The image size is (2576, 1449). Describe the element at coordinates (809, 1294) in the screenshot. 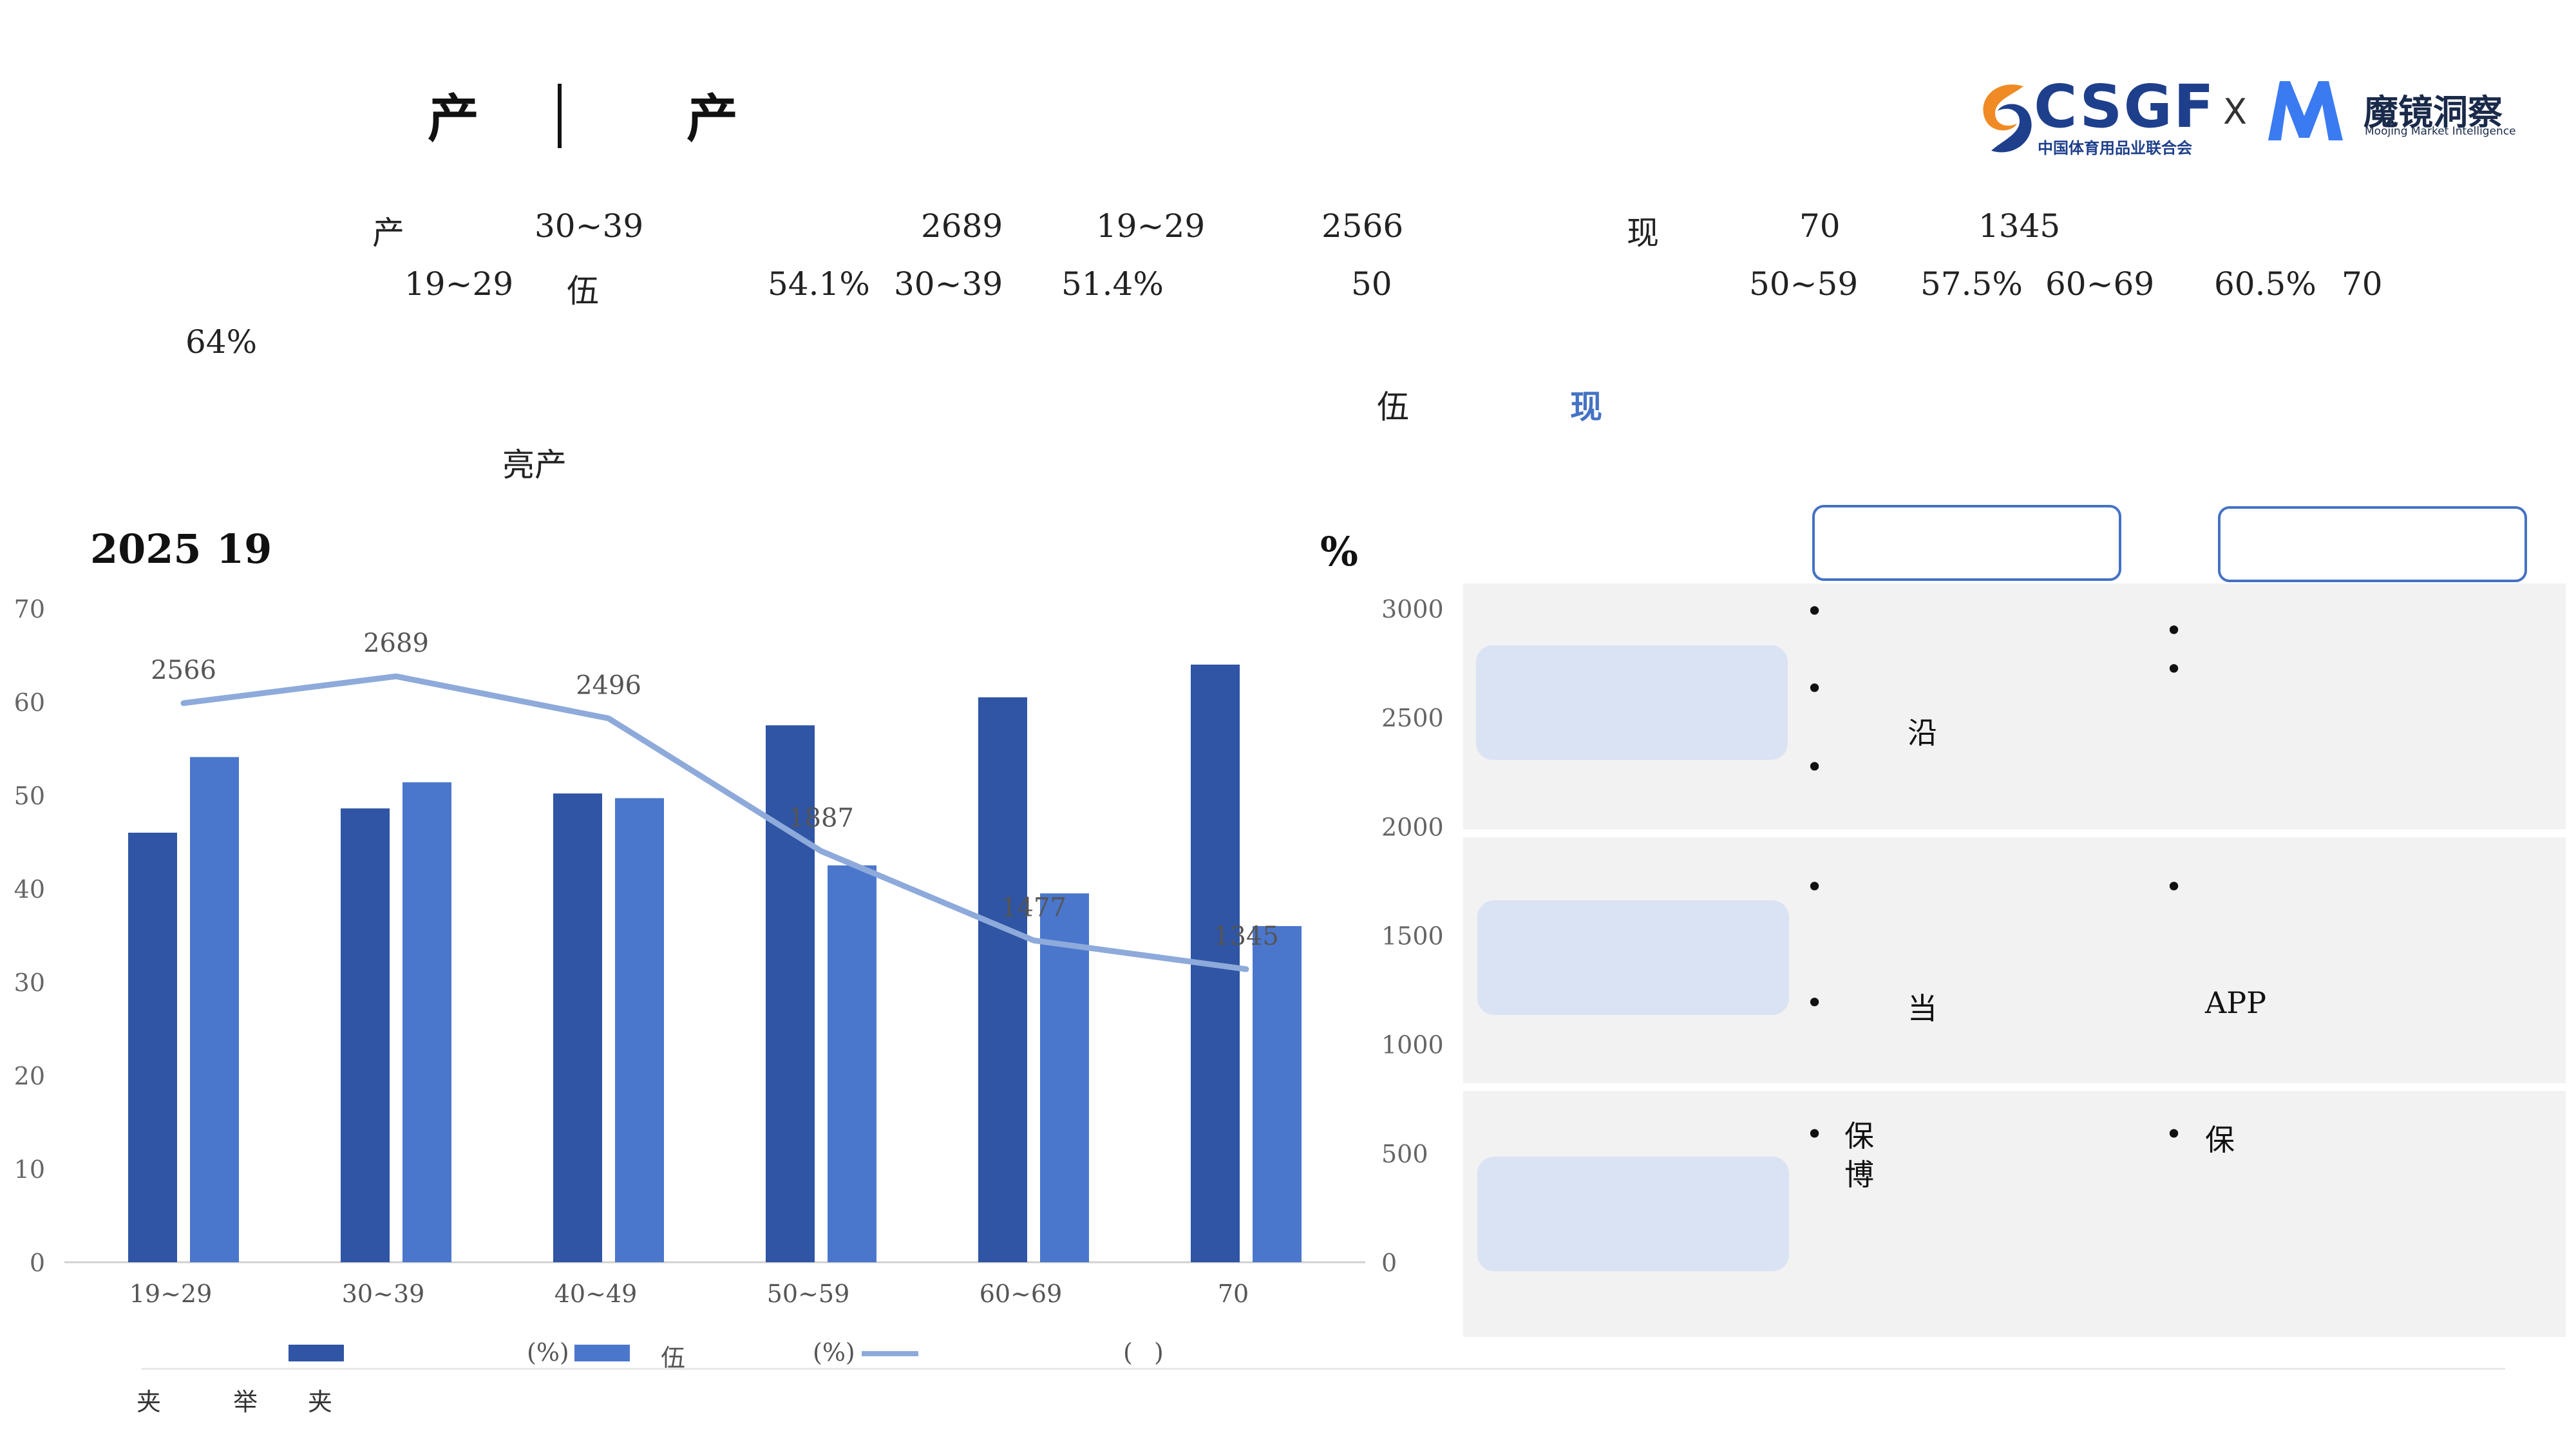

I see `category-label: 50~59` at that location.